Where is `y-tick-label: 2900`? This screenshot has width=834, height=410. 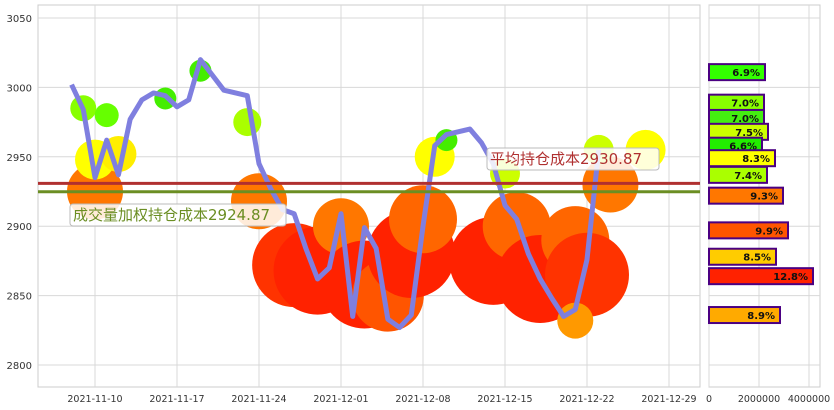 y-tick-label: 2900 is located at coordinates (19, 227).